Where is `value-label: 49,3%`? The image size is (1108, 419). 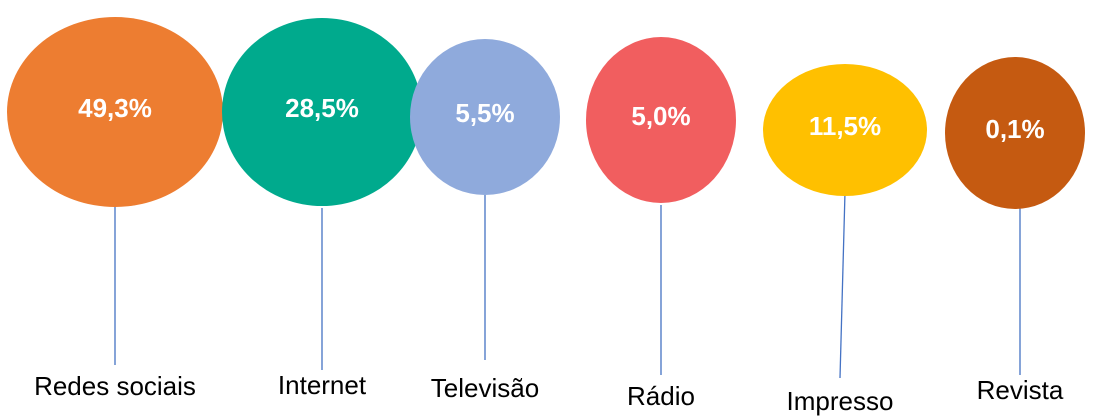
value-label: 49,3% is located at coordinates (115, 108).